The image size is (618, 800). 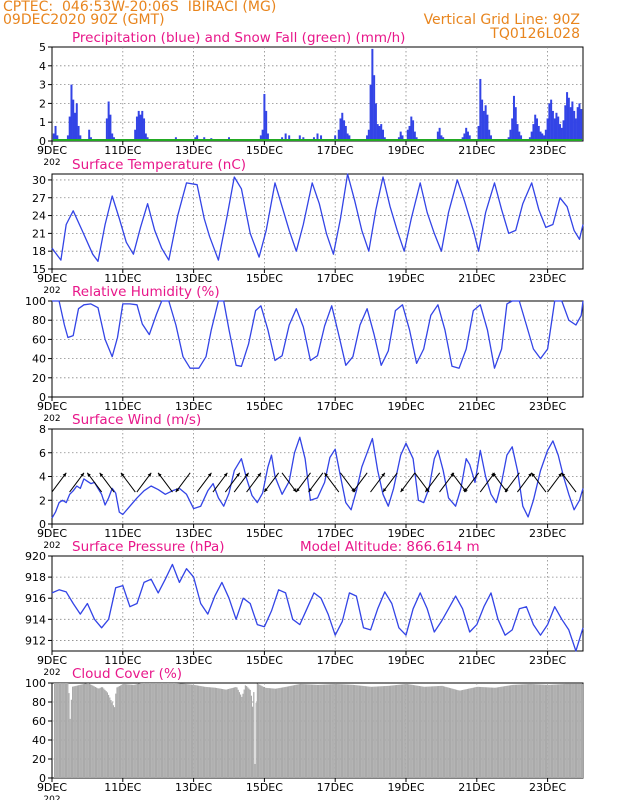 What do you see at coordinates (501, 20) in the screenshot?
I see `grid-line-note: Vertical Grid Line: 90Z` at bounding box center [501, 20].